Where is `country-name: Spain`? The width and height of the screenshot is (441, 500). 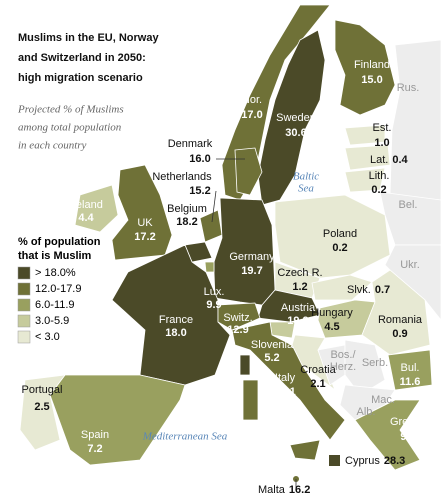
country-name: Spain is located at coordinates (95, 435).